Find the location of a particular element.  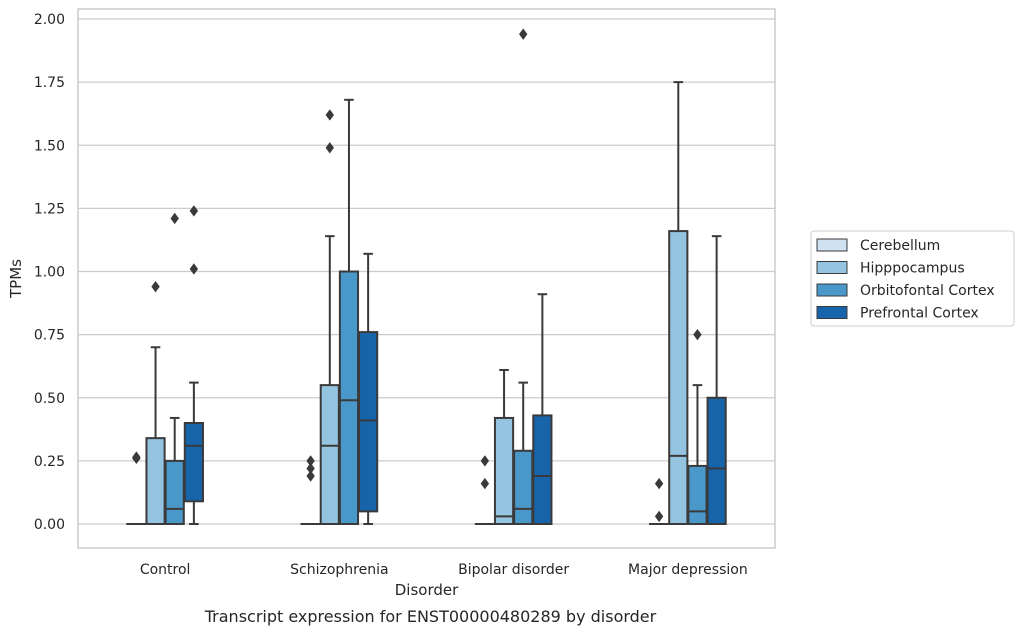

legend-label: Cerebellum is located at coordinates (900, 246).